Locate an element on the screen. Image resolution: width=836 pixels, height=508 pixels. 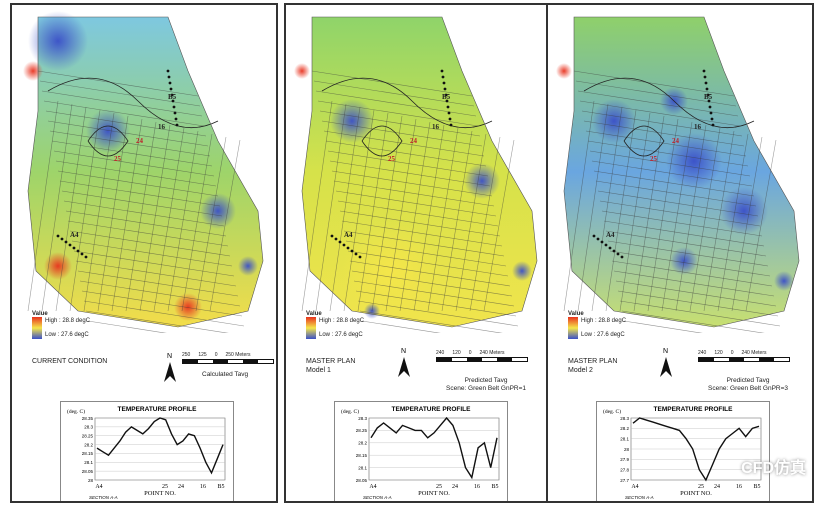
scene-line-1: Predicted Tavg is located at coordinates (486, 380).